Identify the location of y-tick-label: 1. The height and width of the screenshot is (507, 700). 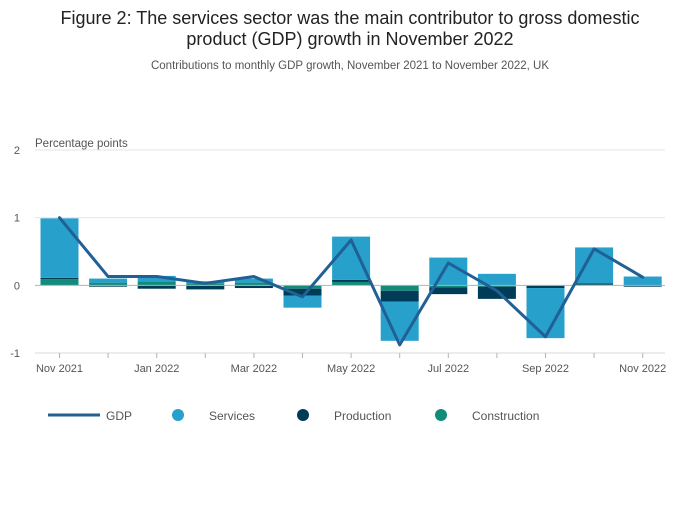
(17, 219).